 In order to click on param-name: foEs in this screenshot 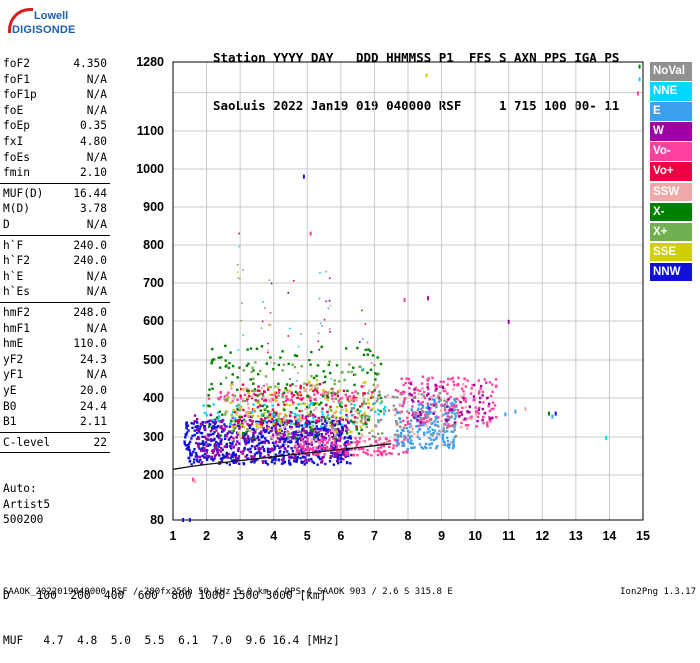, I will do `click(16, 157)`.